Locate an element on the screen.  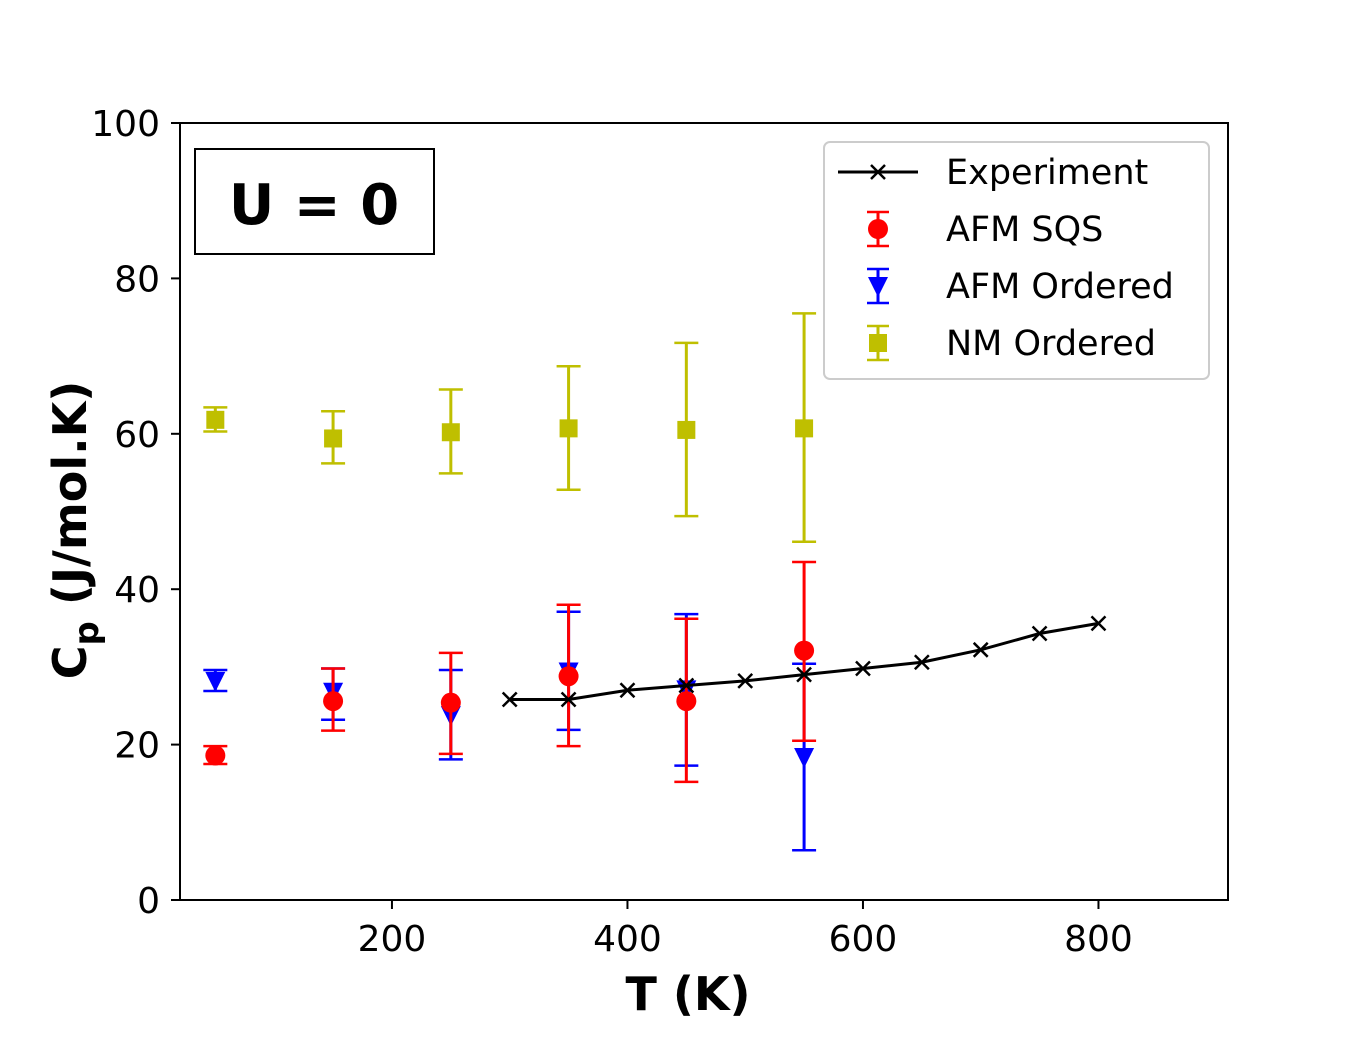
series-experiment-point-3-stroke-b is located at coordinates (686, 685).